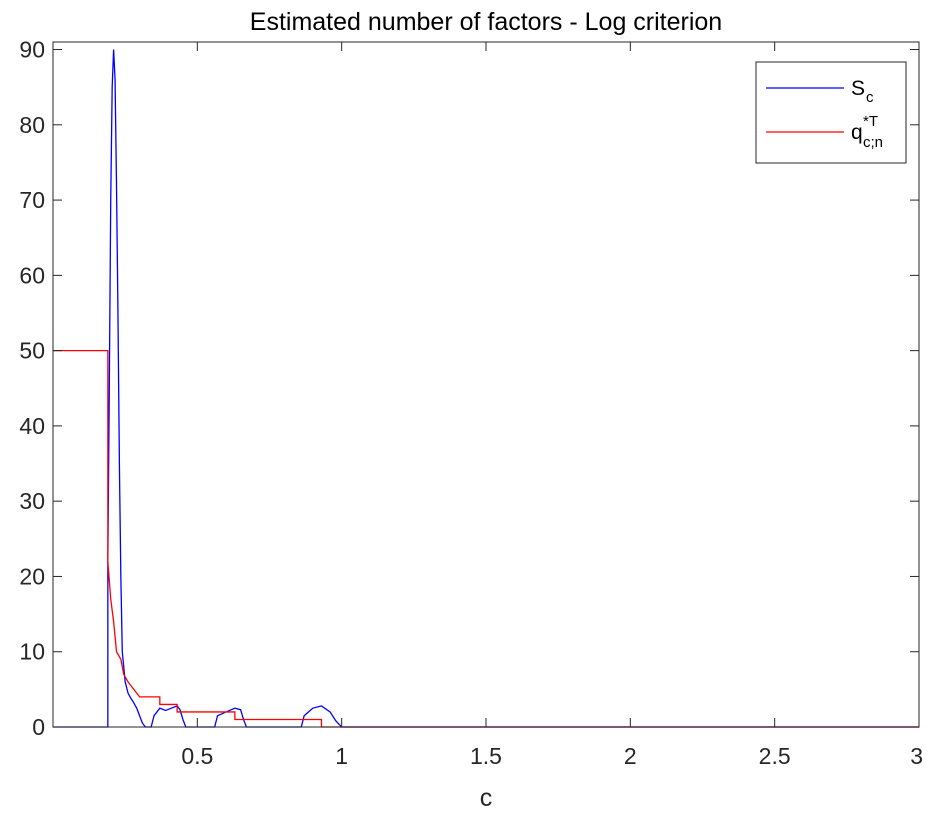 The height and width of the screenshot is (813, 930). What do you see at coordinates (32, 351) in the screenshot?
I see `y-tick-label: 50` at bounding box center [32, 351].